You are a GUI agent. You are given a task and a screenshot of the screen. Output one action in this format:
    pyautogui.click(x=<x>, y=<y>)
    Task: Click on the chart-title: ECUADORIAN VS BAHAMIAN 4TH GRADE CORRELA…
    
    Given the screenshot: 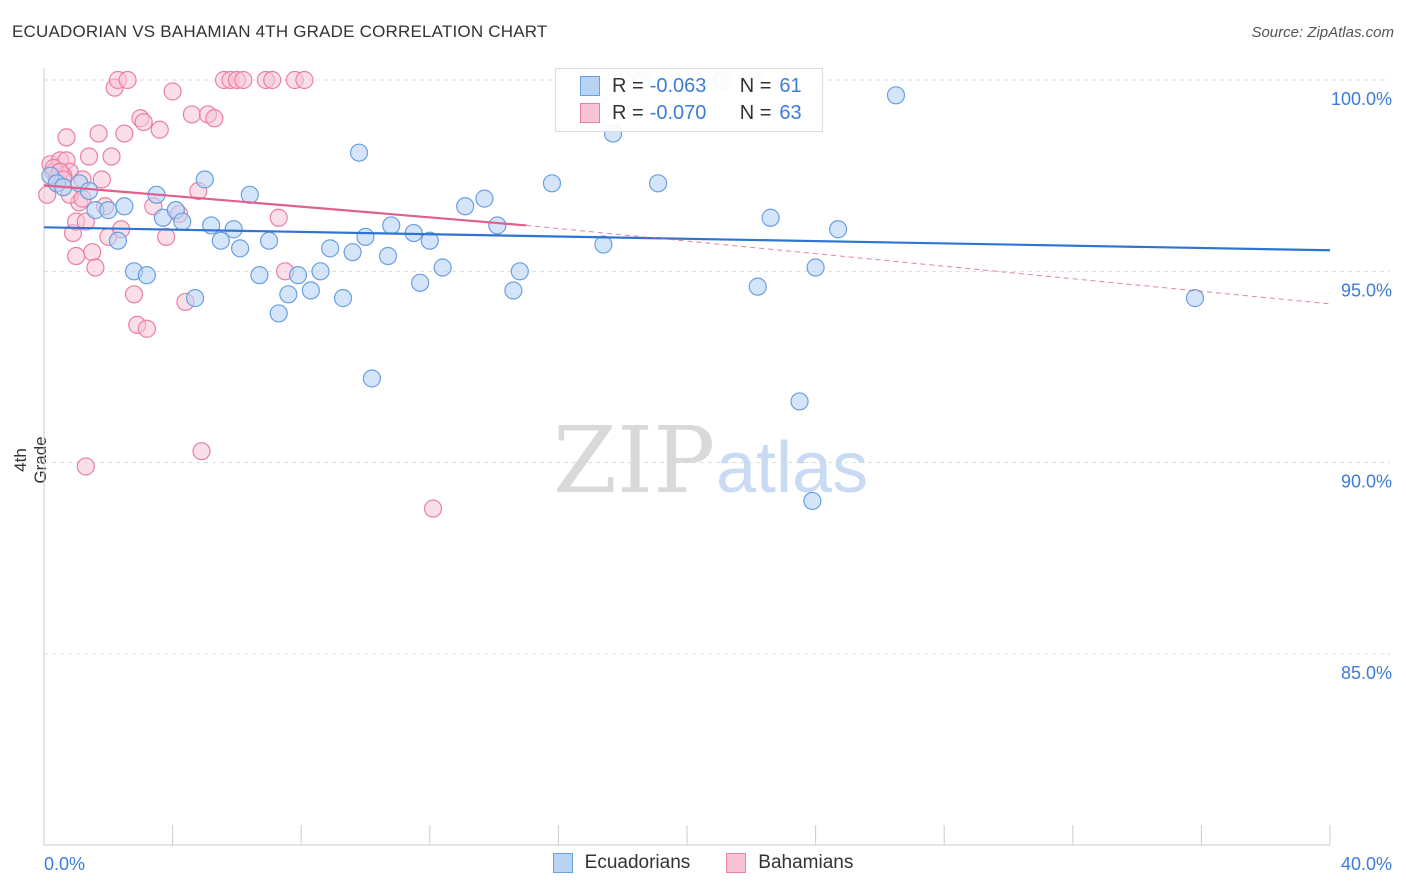 What is the action you would take?
    pyautogui.click(x=280, y=31)
    